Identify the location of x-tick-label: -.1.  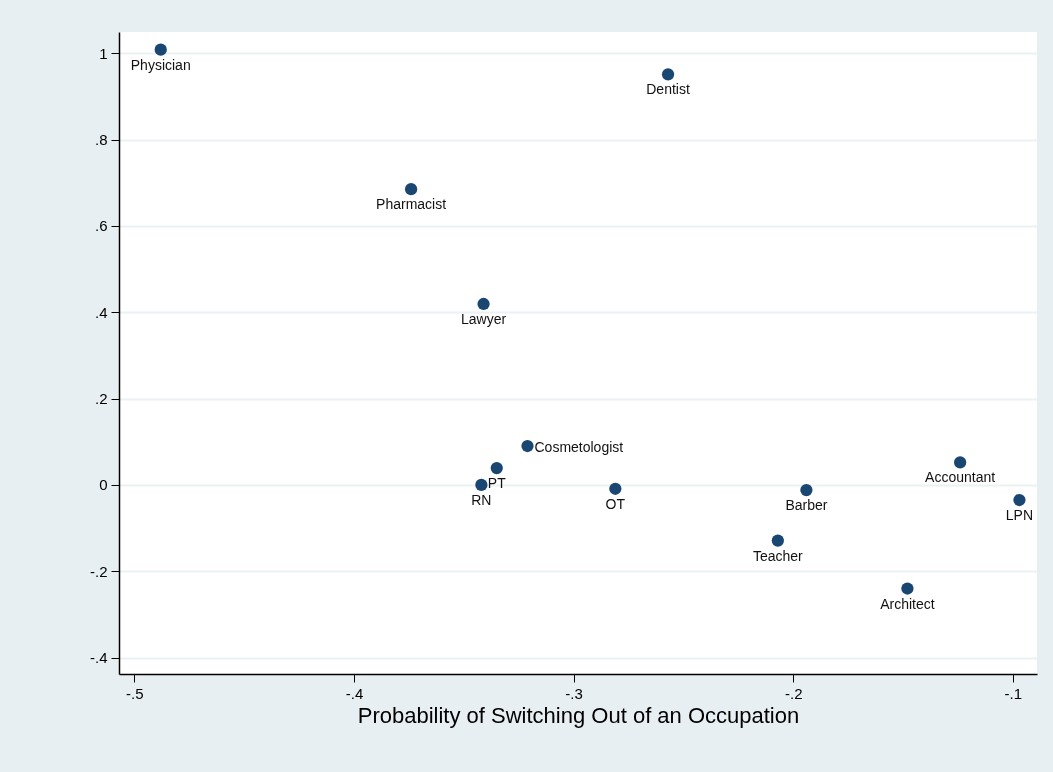
(1013, 693).